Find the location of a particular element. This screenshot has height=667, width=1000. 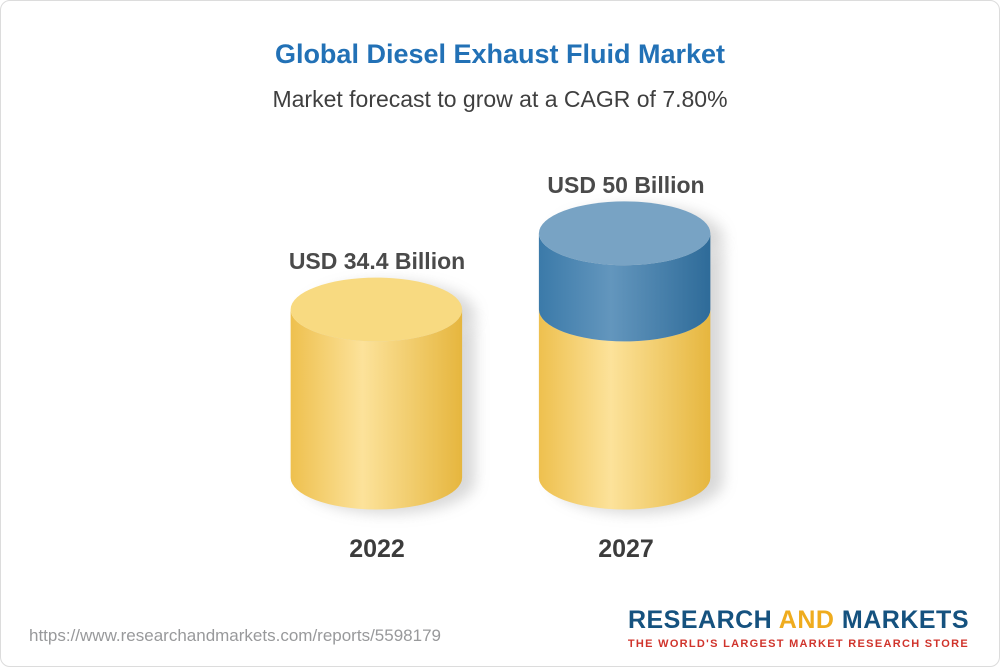

value-label-2027: USD 50 Billion is located at coordinates (626, 185).